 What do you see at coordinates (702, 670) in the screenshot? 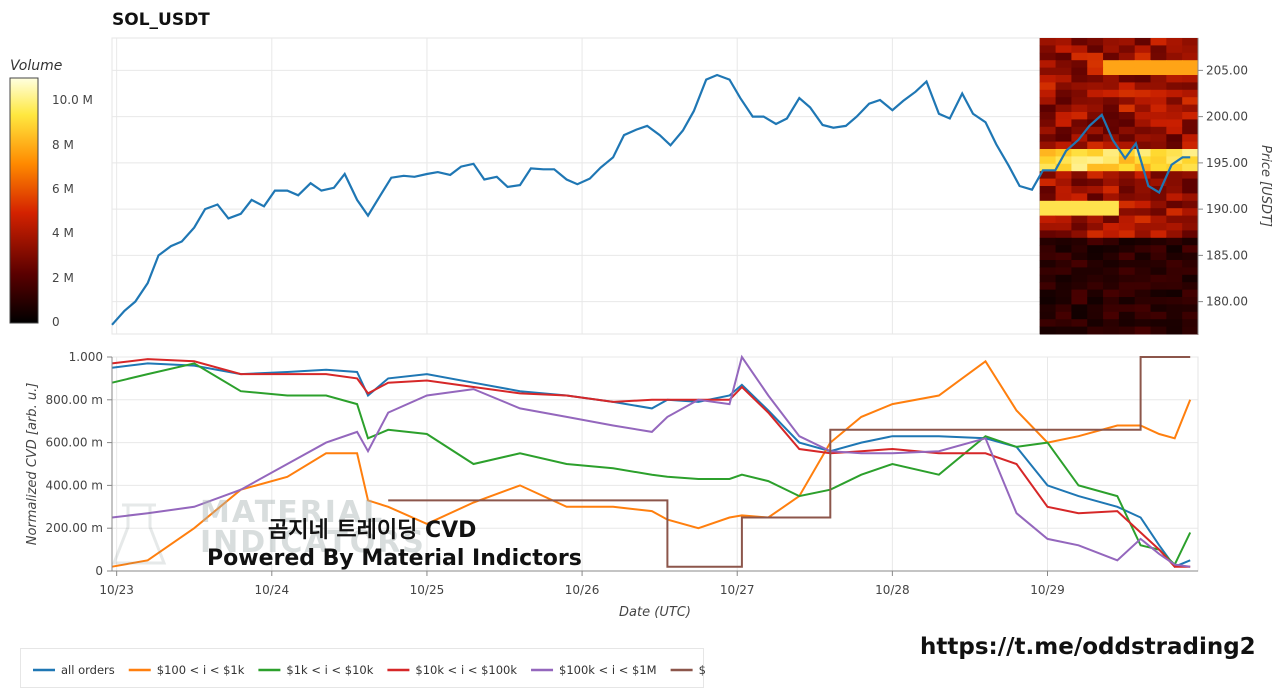
I see `legend-entry-label: $1M < i < $10M` at bounding box center [702, 670].